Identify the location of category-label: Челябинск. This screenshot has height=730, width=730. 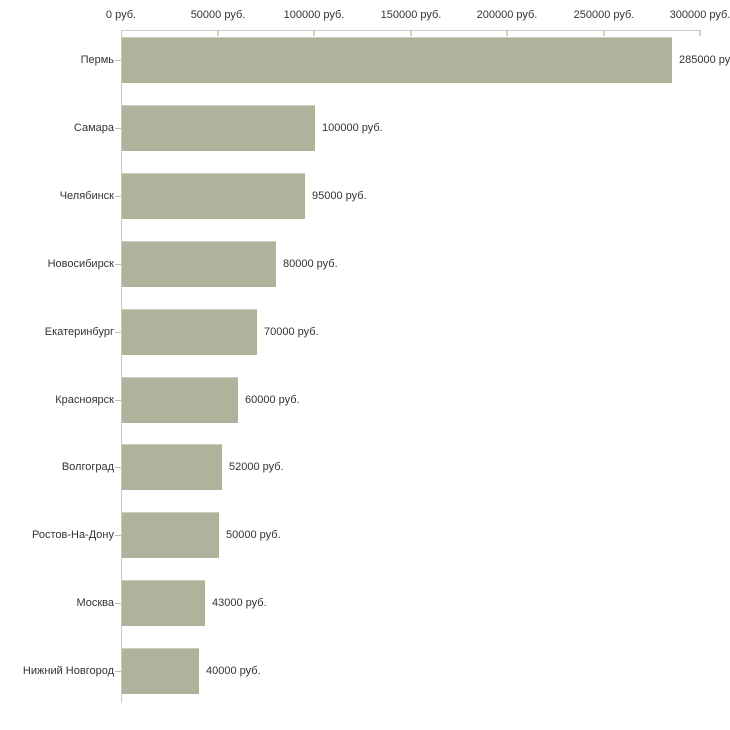
(86, 196).